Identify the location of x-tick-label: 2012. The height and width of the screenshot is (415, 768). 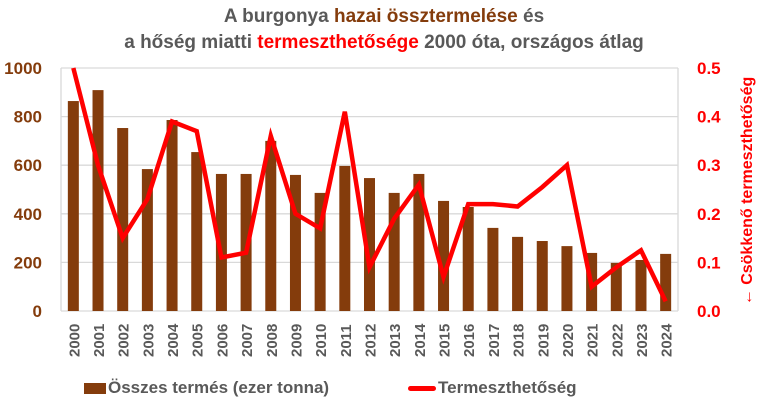
(371, 340).